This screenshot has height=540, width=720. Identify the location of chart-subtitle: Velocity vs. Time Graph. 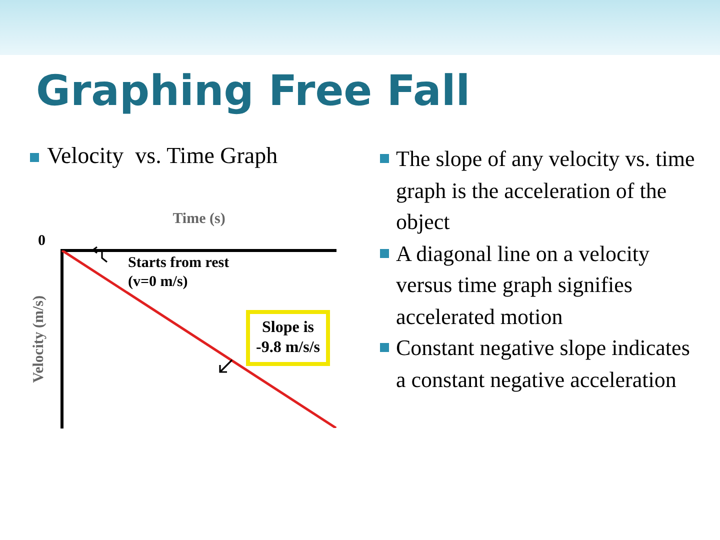
(162, 155).